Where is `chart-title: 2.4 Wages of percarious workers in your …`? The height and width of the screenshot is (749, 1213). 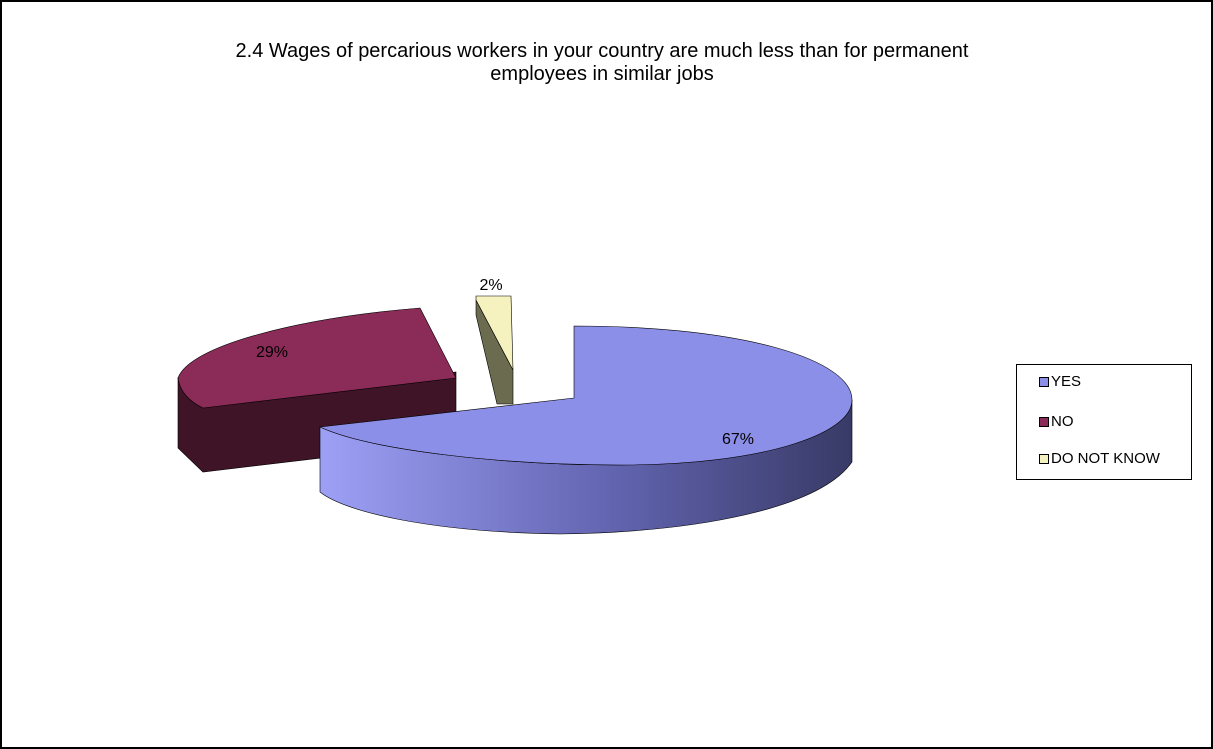
chart-title: 2.4 Wages of percarious workers in your … is located at coordinates (602, 63).